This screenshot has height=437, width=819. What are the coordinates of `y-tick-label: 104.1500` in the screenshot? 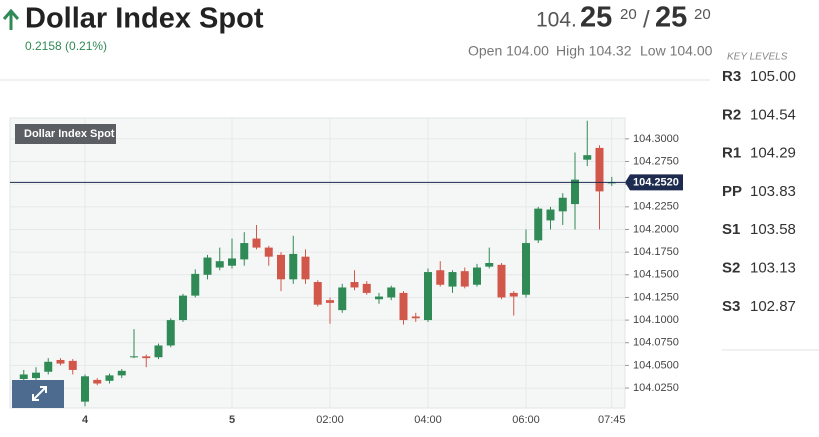 It's located at (656, 275).